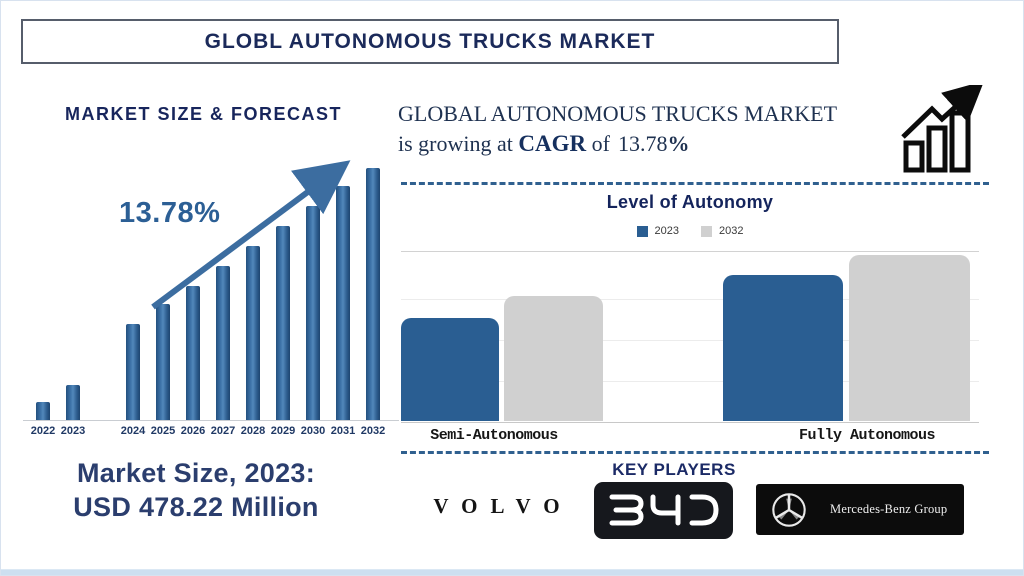  What do you see at coordinates (494, 435) in the screenshot?
I see `category-label-semi-autonomous: Semi-Autonomous` at bounding box center [494, 435].